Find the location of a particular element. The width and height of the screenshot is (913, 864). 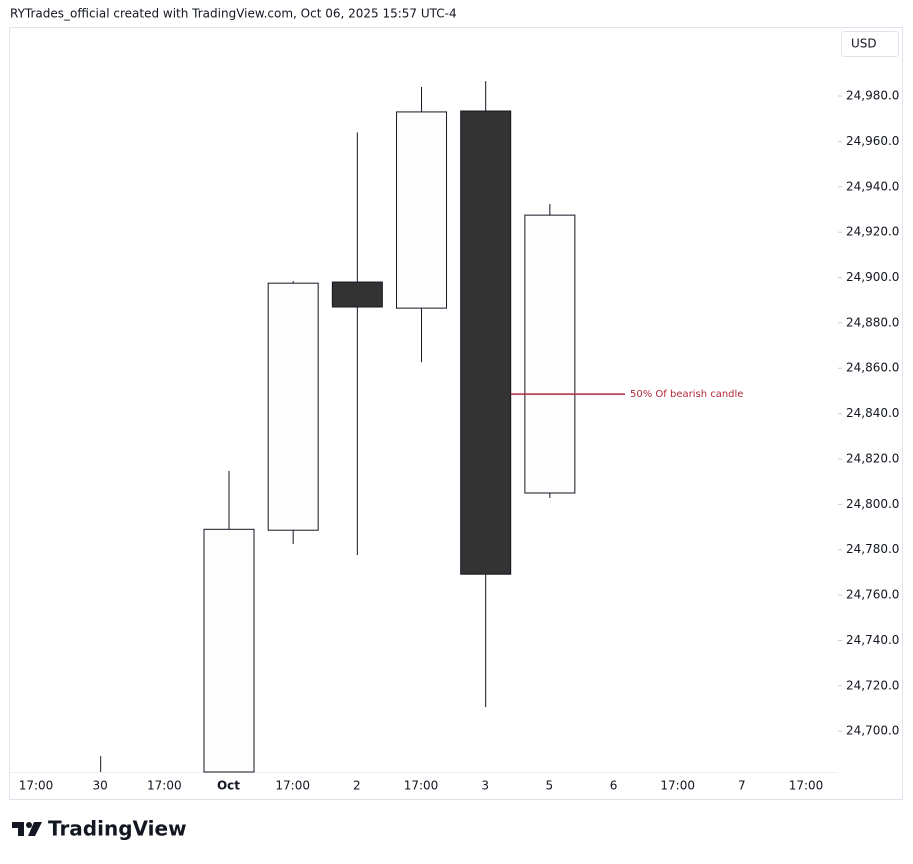

x-tick-label: 3 is located at coordinates (485, 786).